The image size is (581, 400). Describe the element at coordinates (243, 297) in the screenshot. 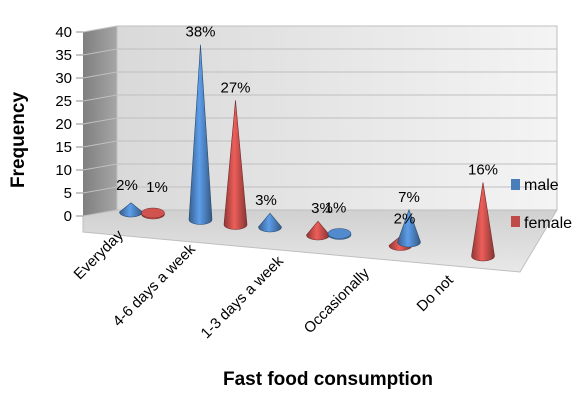

I see `x-category-label: 1-3 days a week` at that location.